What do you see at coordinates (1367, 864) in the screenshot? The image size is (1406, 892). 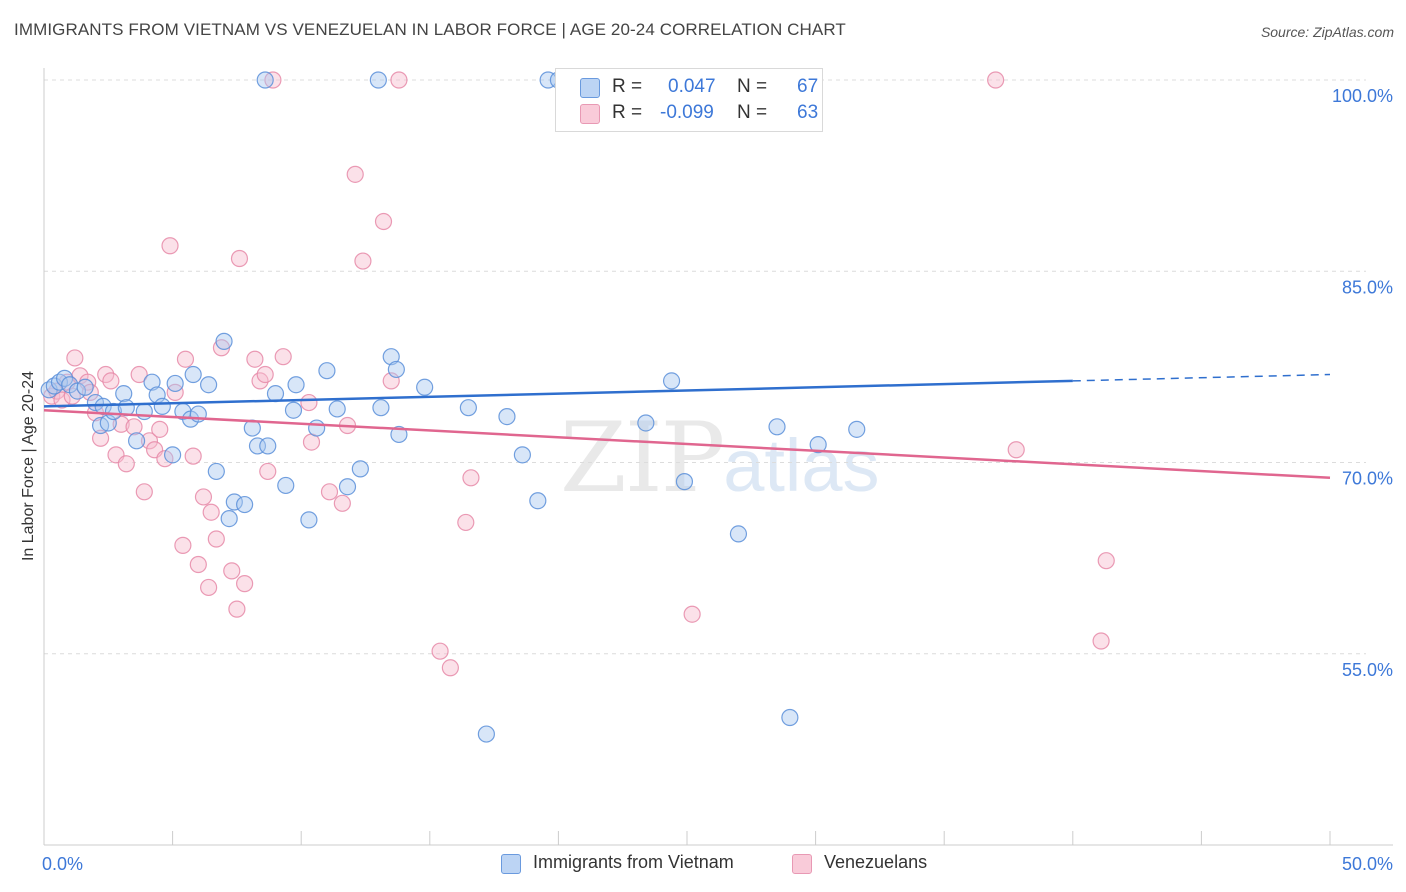 I see `x-tick-label: 50.0%` at bounding box center [1367, 864].